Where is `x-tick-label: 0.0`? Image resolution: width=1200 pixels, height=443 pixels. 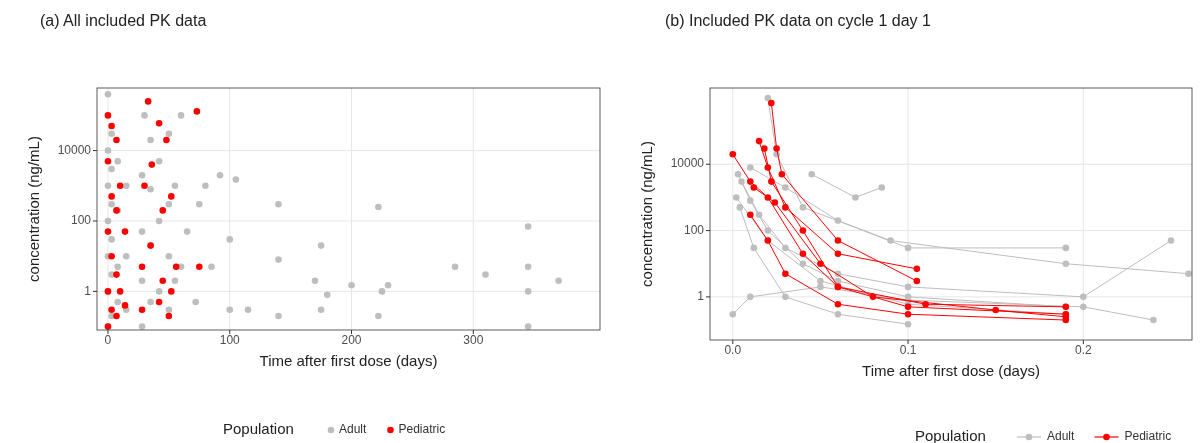
x-tick-label: 0.0 is located at coordinates (733, 350).